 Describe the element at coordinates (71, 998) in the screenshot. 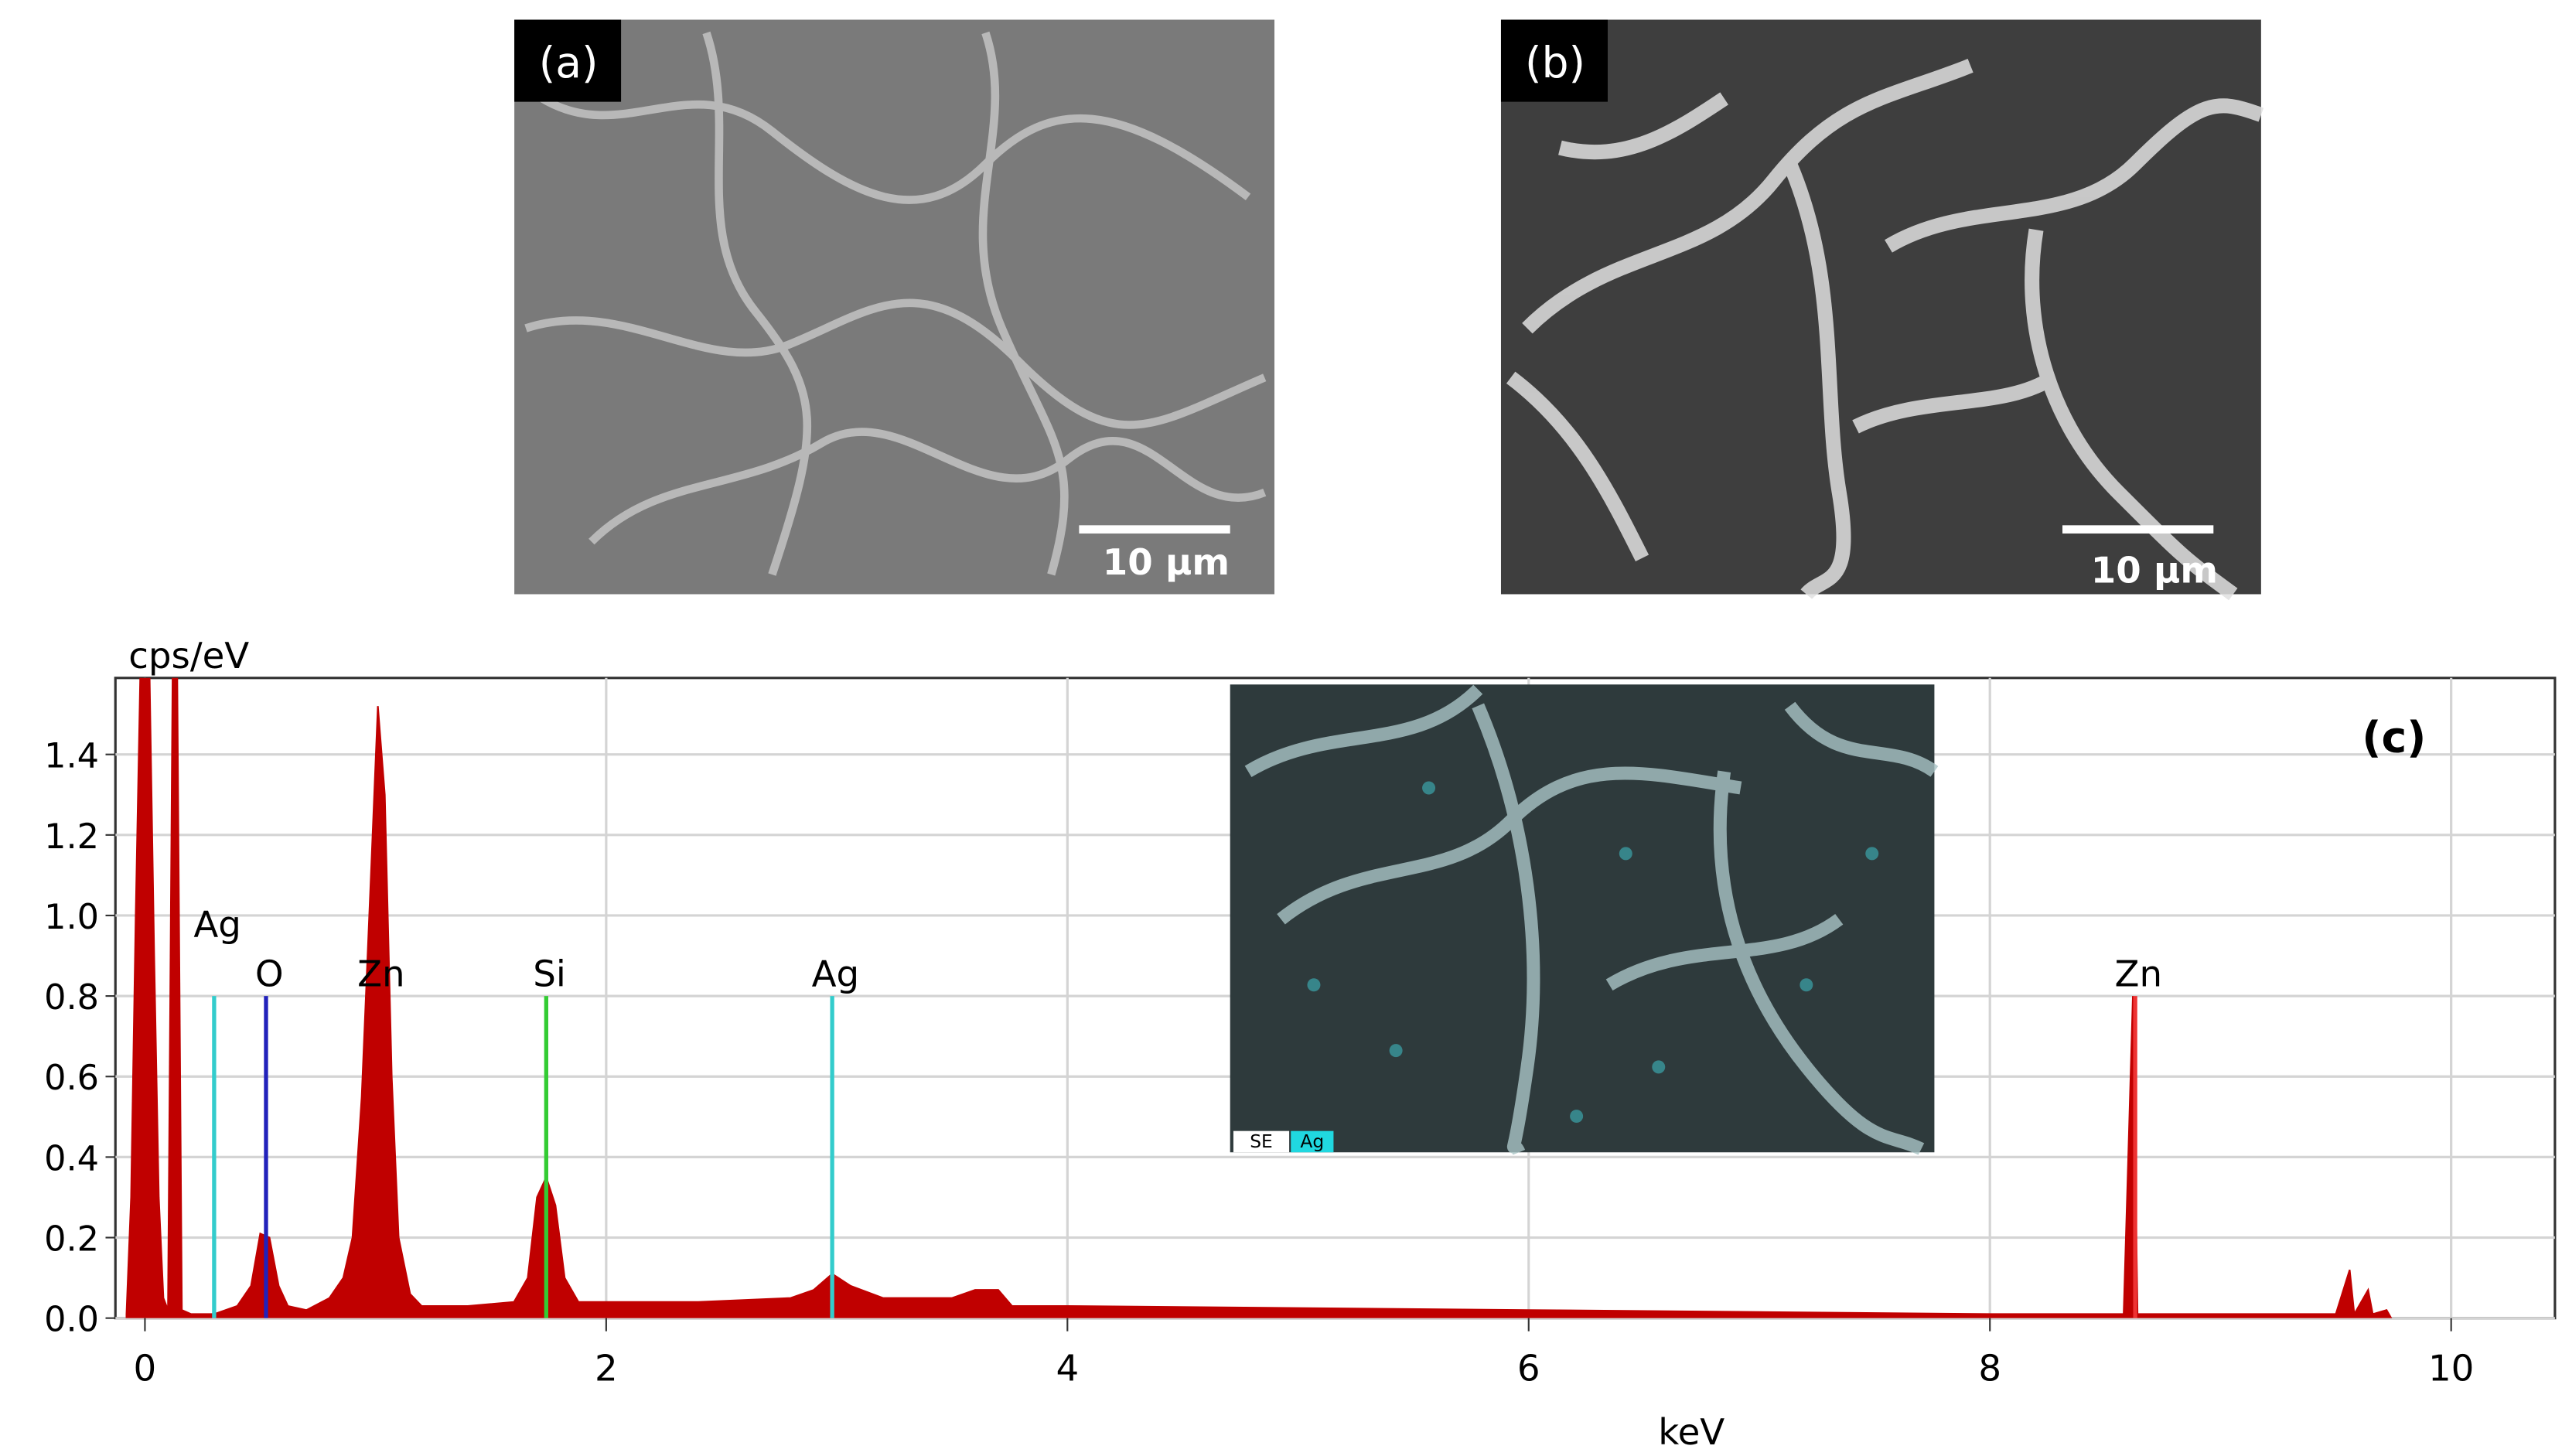

I see `y-tick-label: 0.8` at that location.